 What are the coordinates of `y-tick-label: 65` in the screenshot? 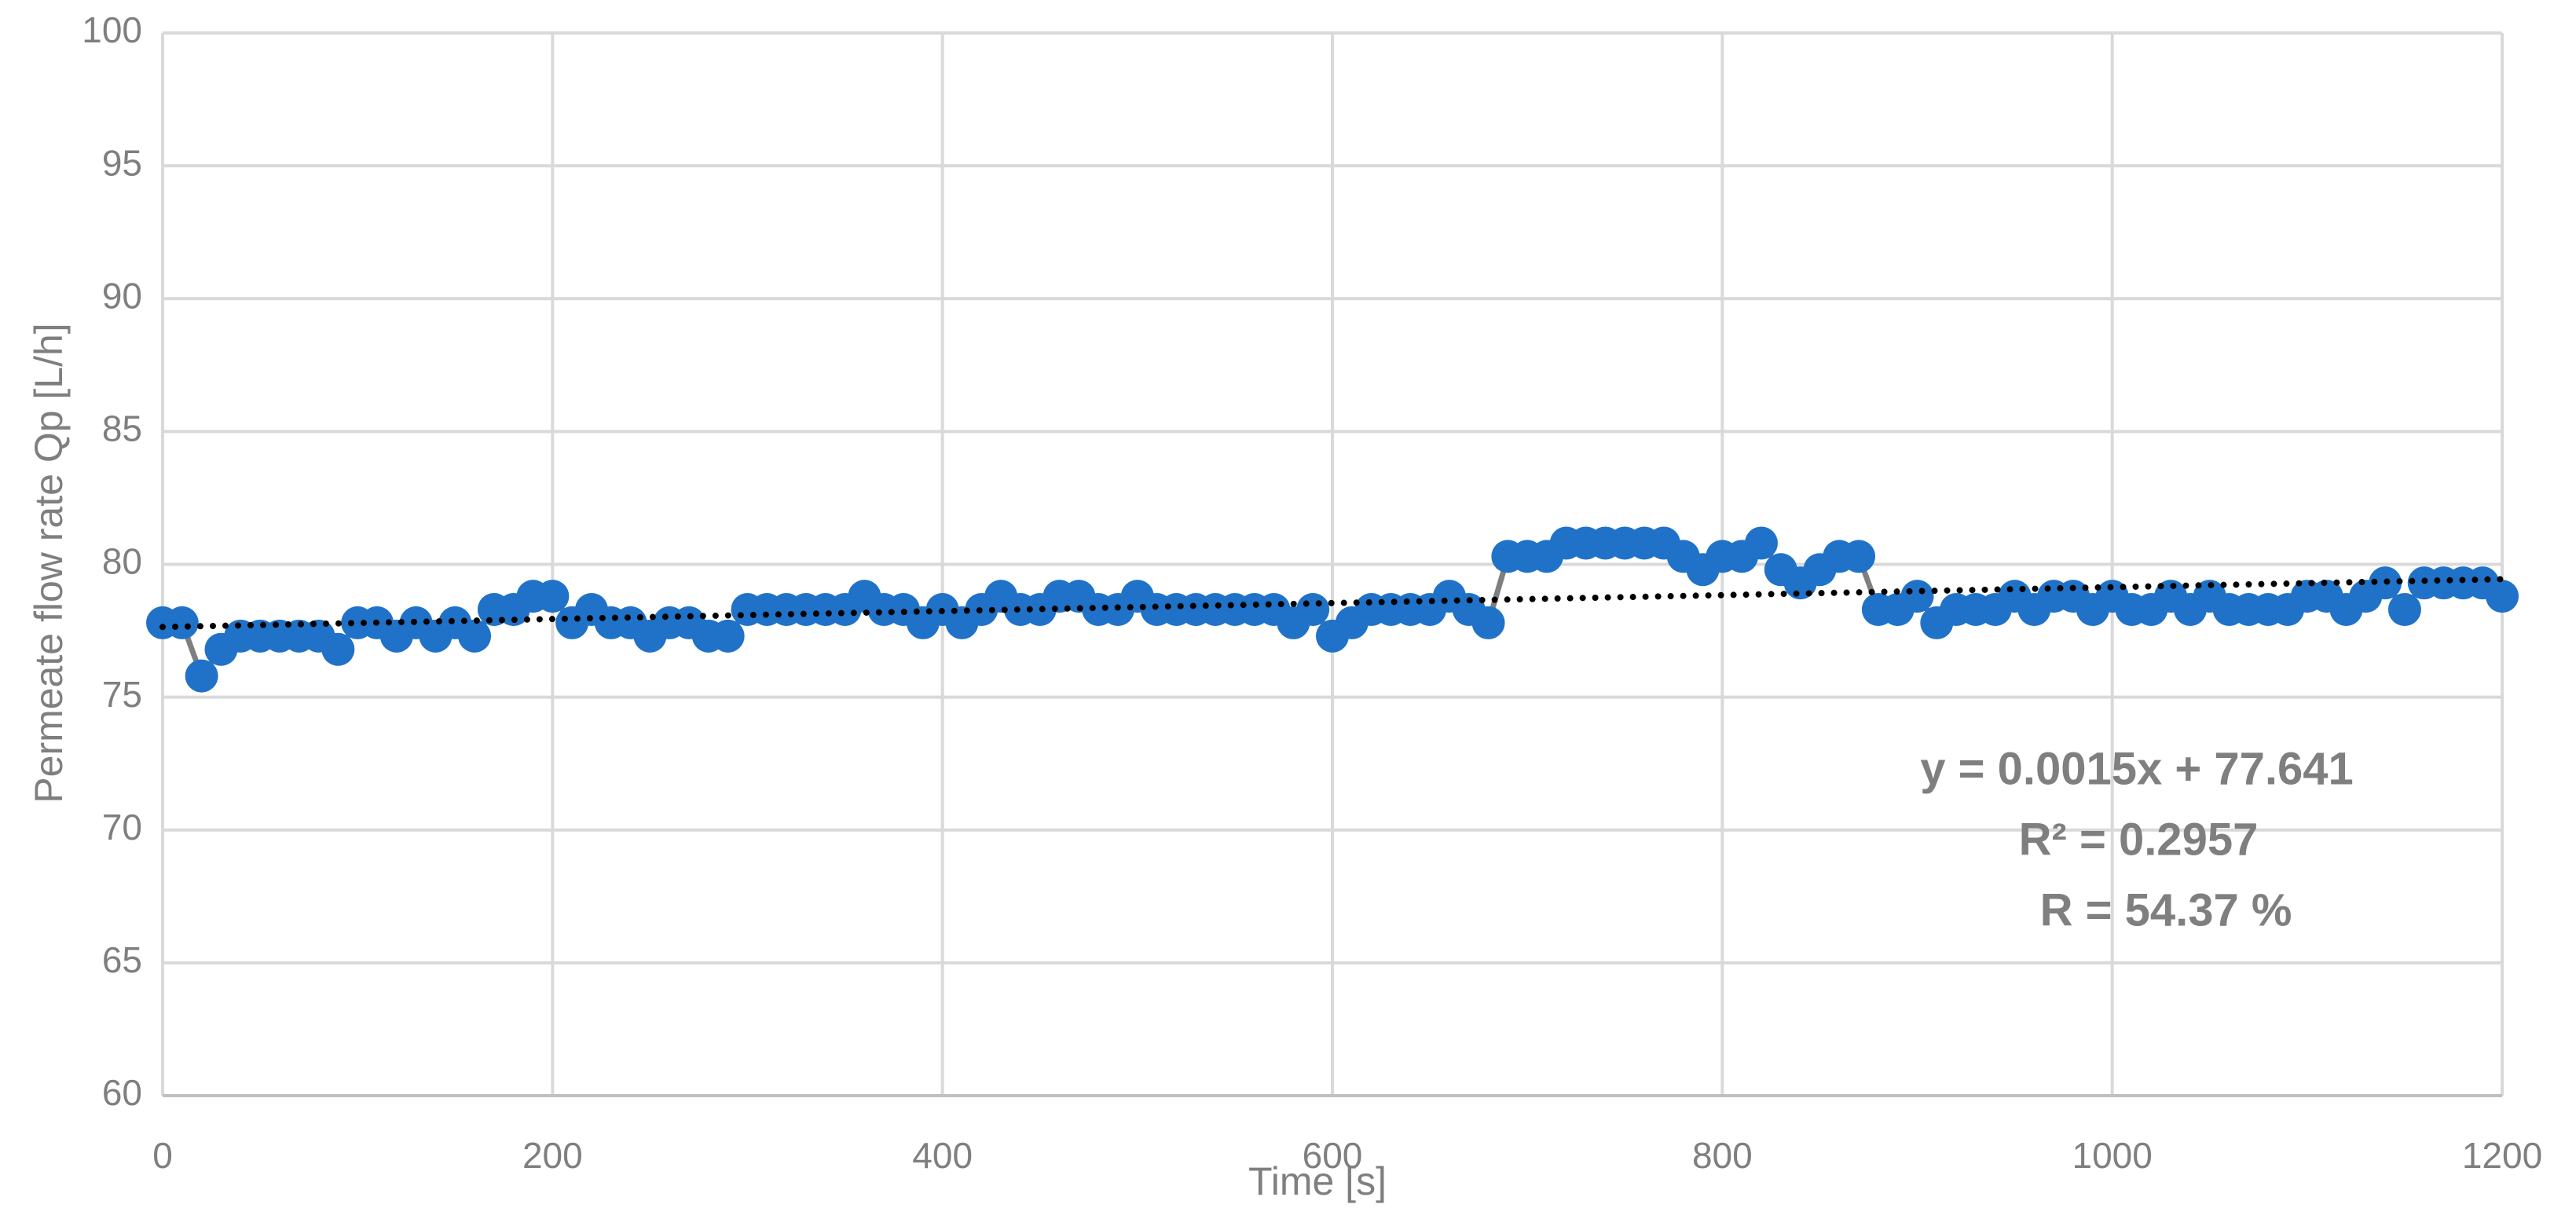 It's located at (122, 960).